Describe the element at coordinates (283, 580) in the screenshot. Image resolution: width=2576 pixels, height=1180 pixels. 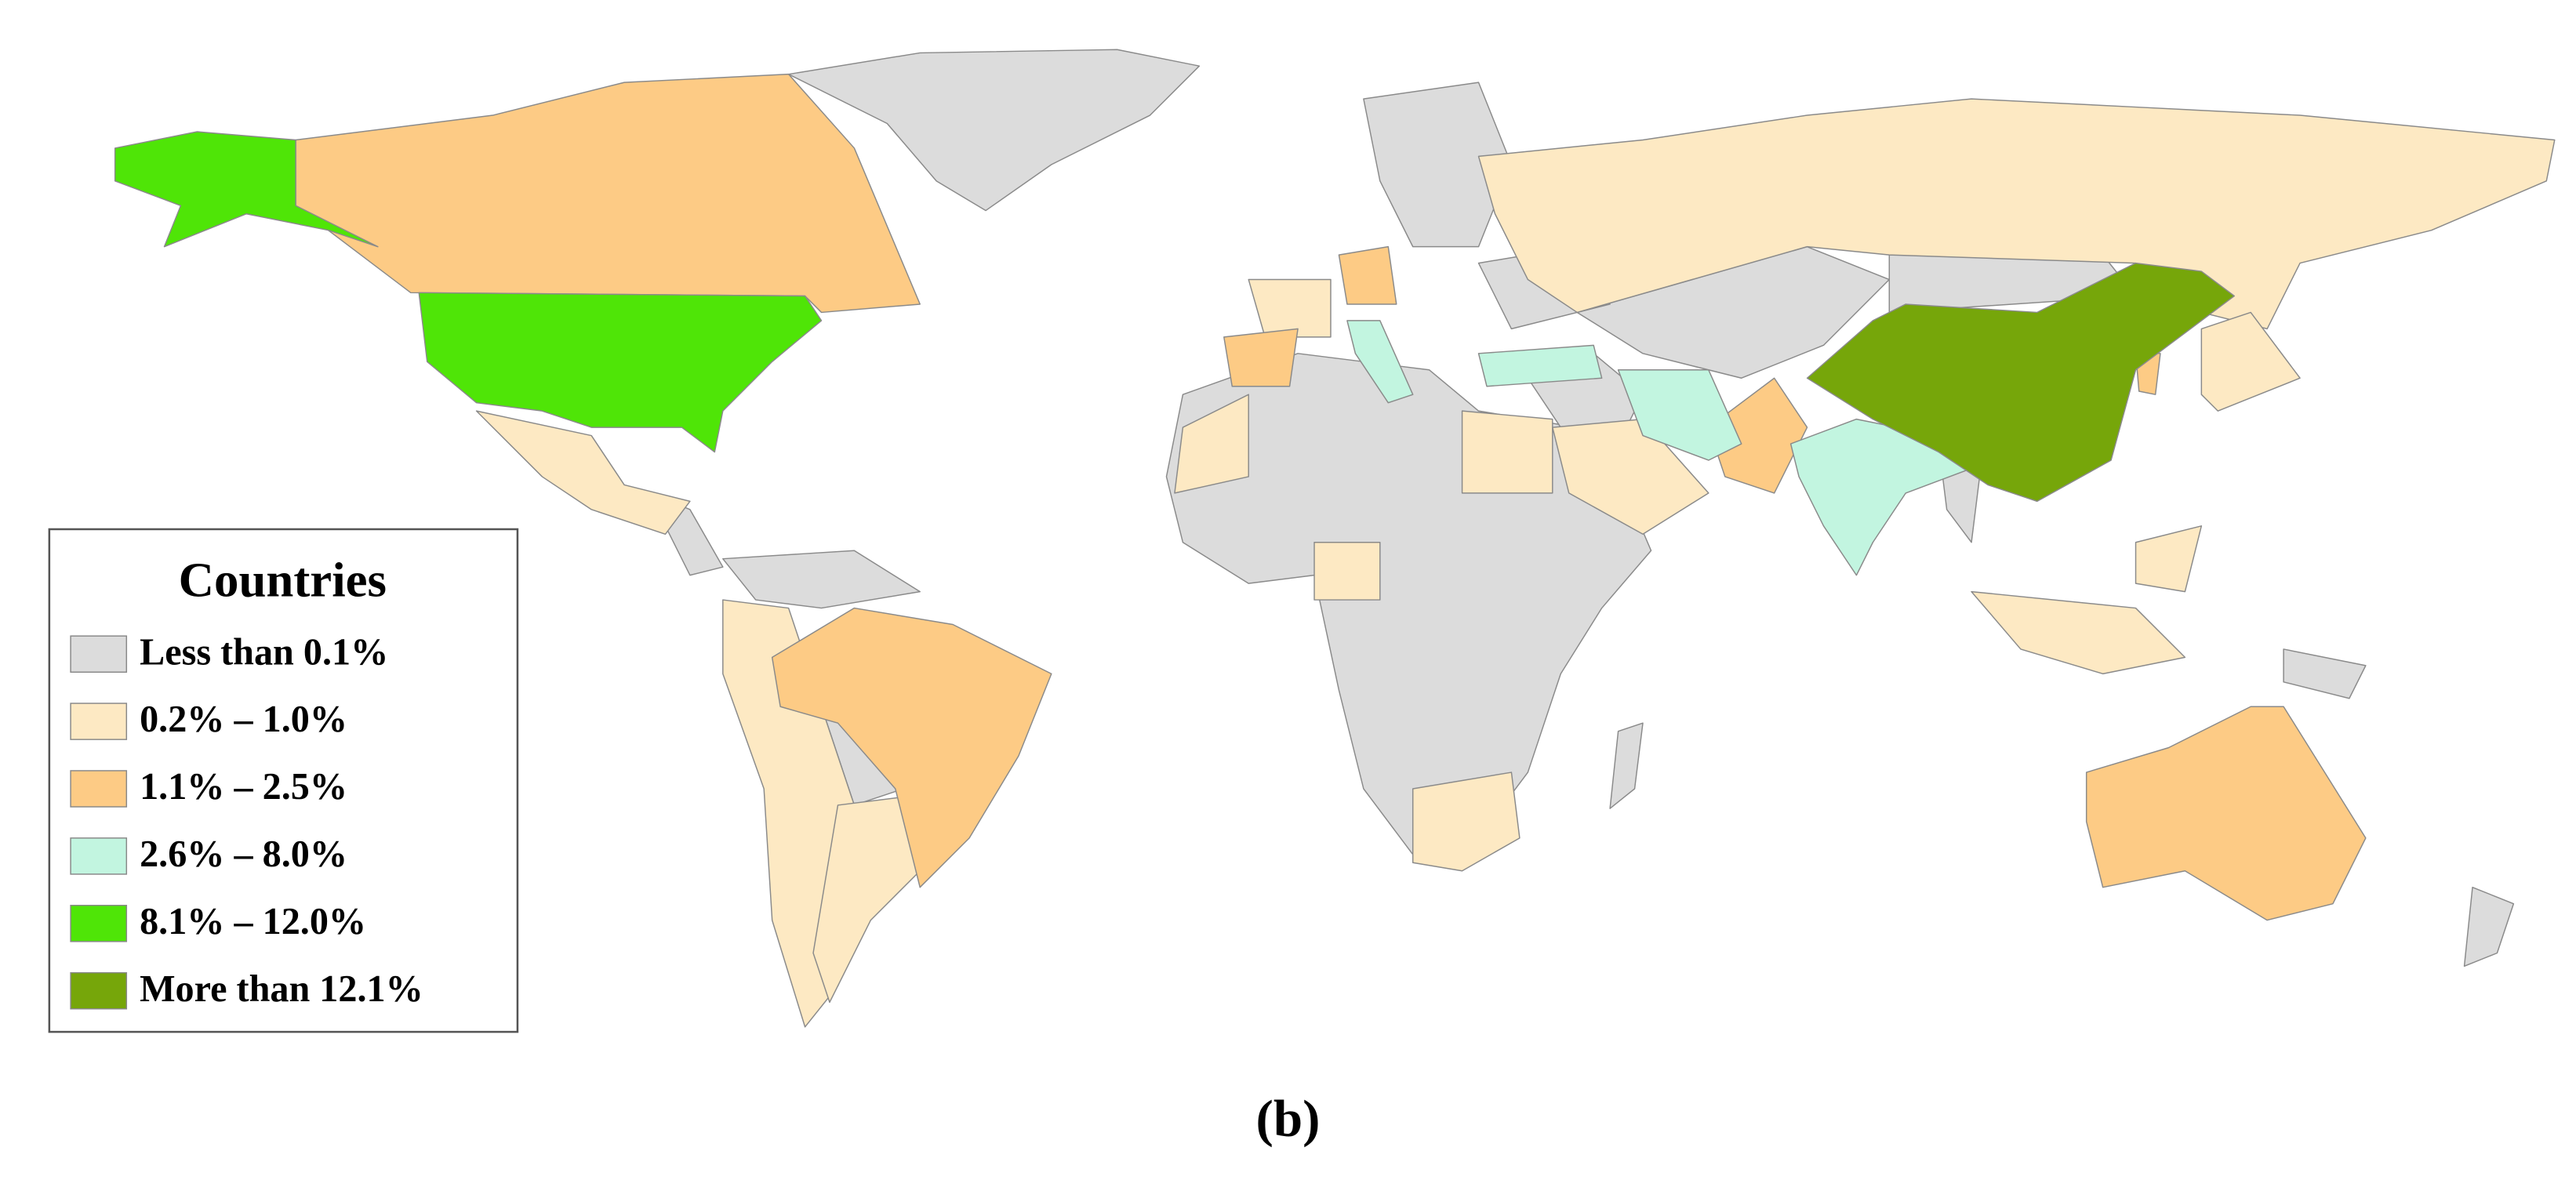
I see `legend-title: Countries` at that location.